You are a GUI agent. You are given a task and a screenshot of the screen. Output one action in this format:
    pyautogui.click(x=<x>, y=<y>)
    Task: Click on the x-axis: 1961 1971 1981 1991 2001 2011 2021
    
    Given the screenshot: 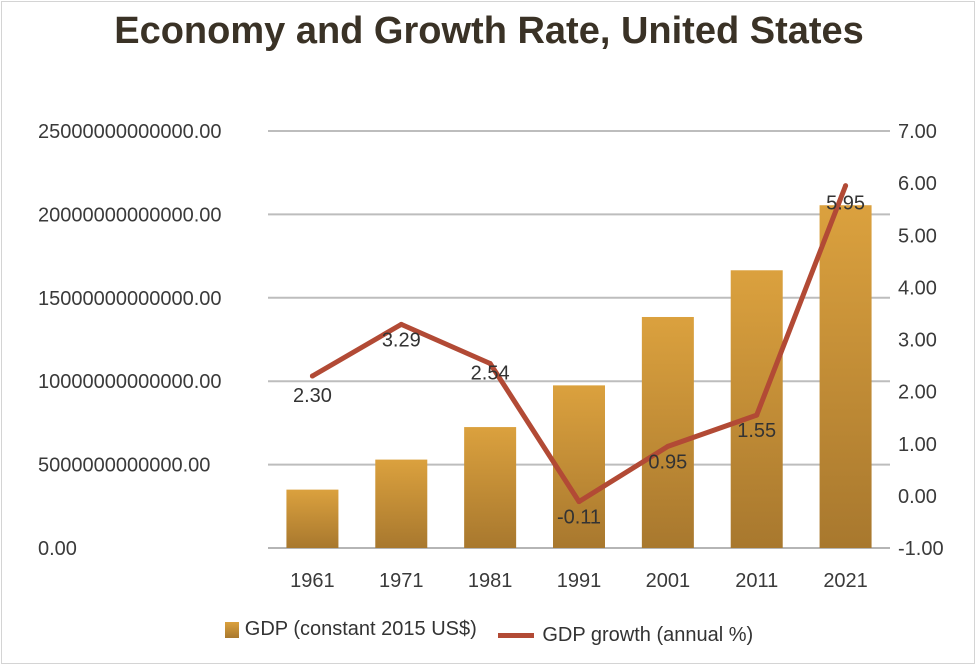 What is the action you would take?
    pyautogui.click(x=579, y=581)
    